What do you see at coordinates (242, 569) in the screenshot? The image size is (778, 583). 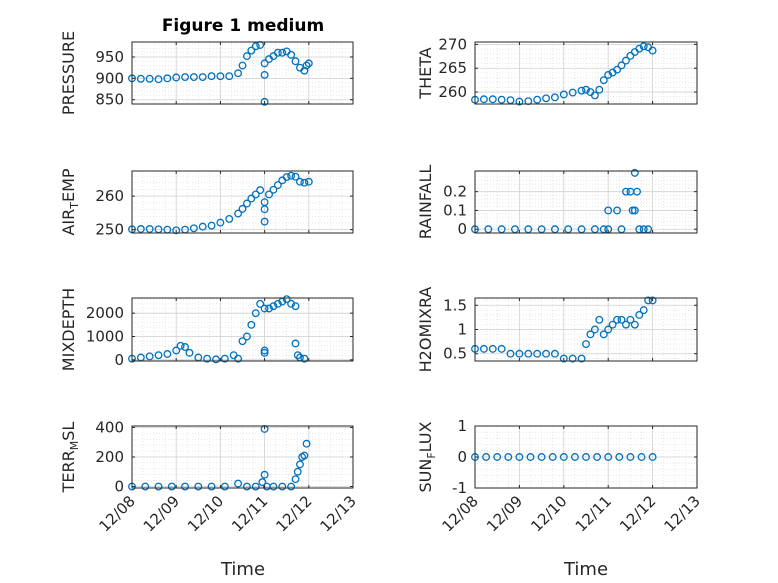 I see `x-axis-label-left: Time` at bounding box center [242, 569].